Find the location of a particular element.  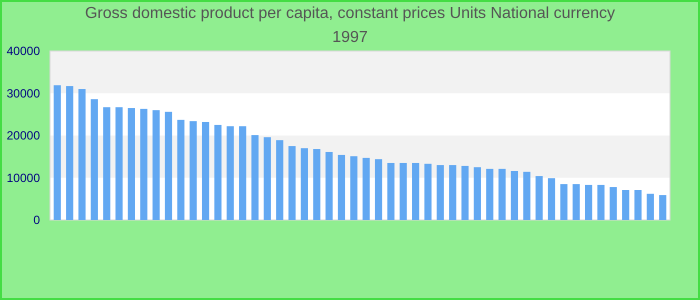

chart-title: Gross domestic product per capita, constant prices Units National currency 1997 is located at coordinates (350, 25).